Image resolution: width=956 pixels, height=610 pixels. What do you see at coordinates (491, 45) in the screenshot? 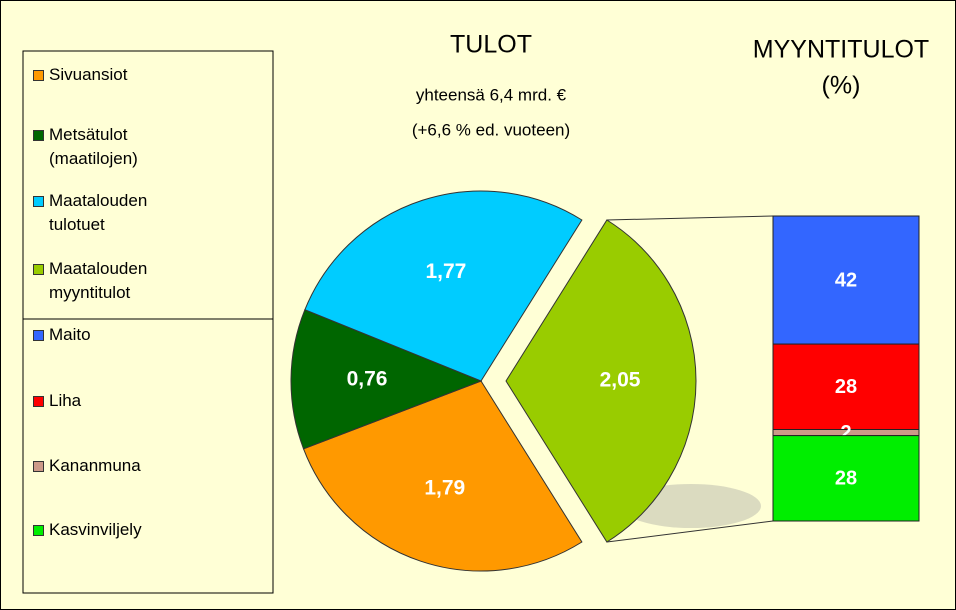
I see `pie-title: TULOT` at bounding box center [491, 45].